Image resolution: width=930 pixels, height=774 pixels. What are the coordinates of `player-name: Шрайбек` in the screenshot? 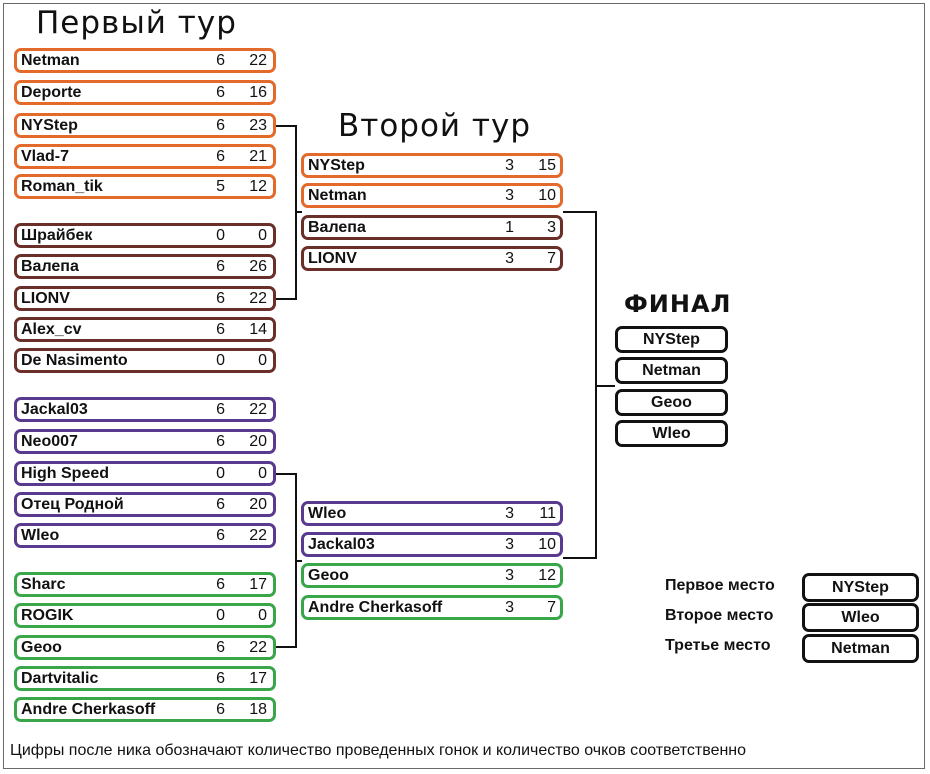 It's located at (57, 235).